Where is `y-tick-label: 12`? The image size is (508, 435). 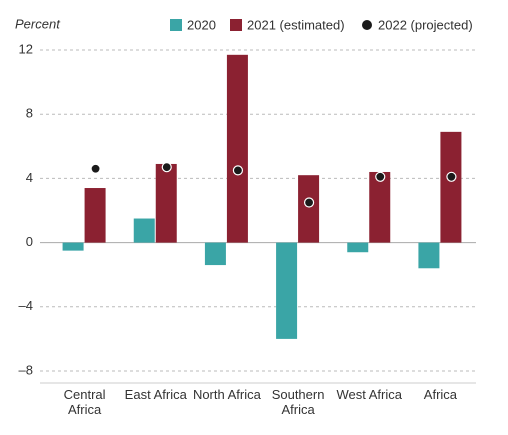 y-tick-label: 12 is located at coordinates (26, 48).